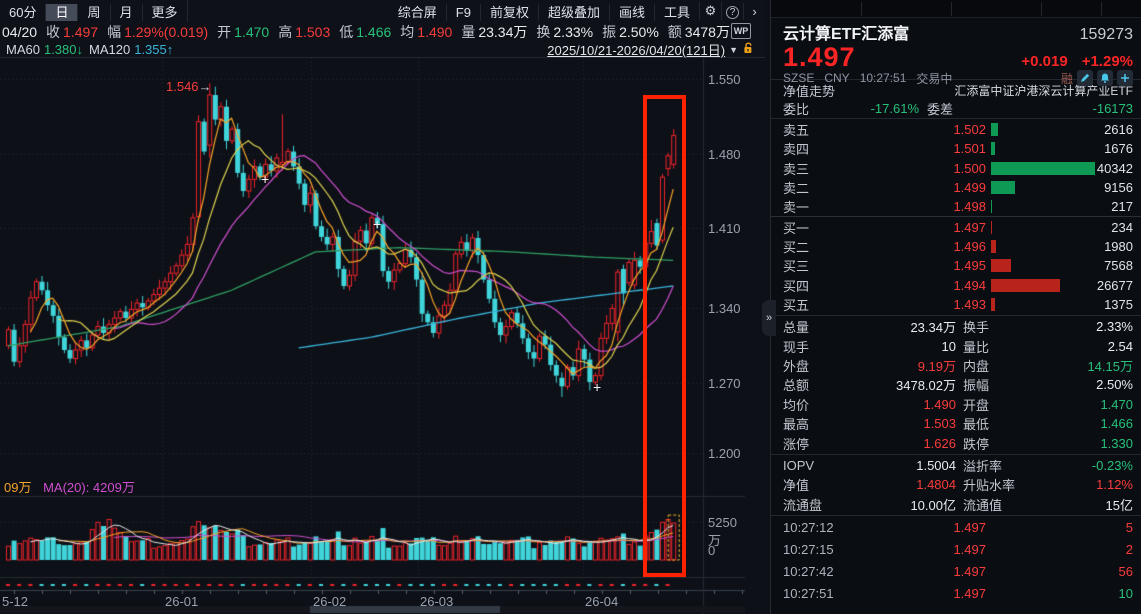 The width and height of the screenshot is (1141, 614). I want to click on order-book-row-卖四: 卖四 1.501 1676, so click(958, 149).